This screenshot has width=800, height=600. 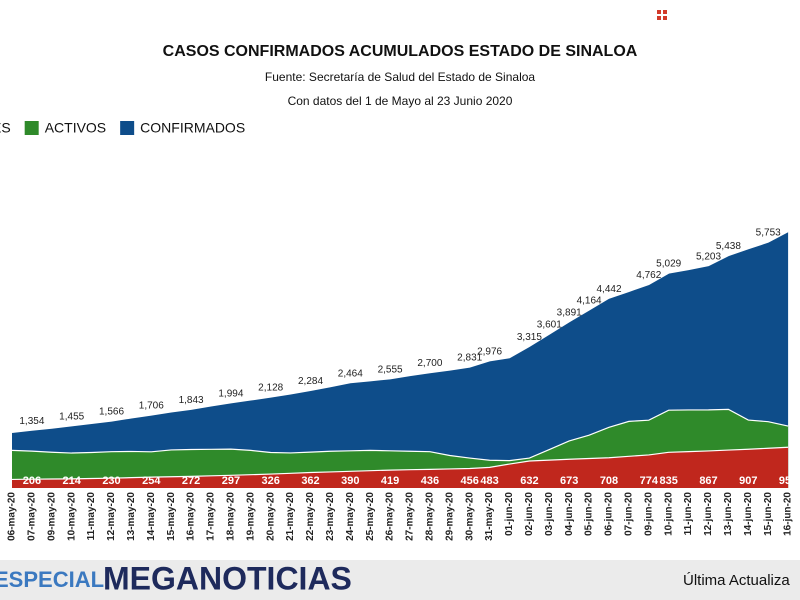 What do you see at coordinates (131, 516) in the screenshot?
I see `x-tick-label: 13-may-20` at bounding box center [131, 516].